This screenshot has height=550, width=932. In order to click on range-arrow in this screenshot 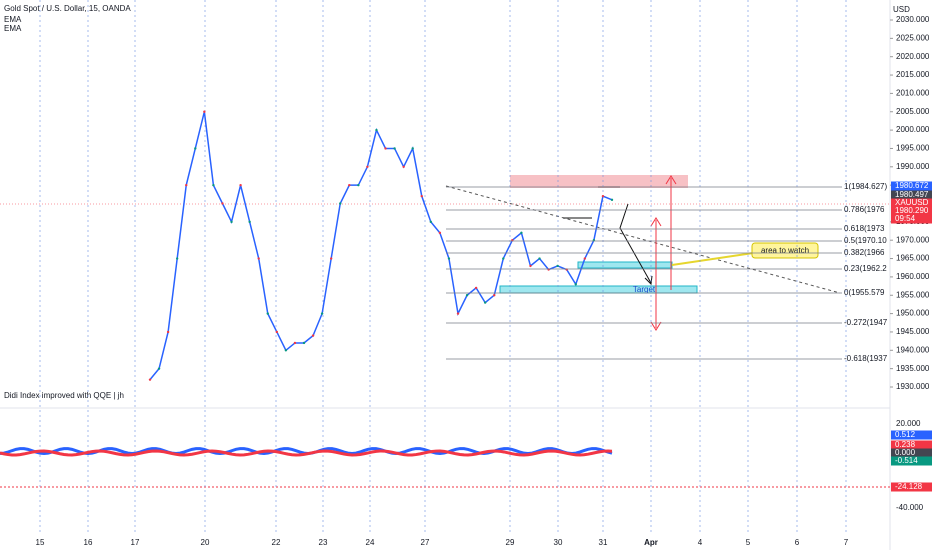, I will do `click(656, 274)`.